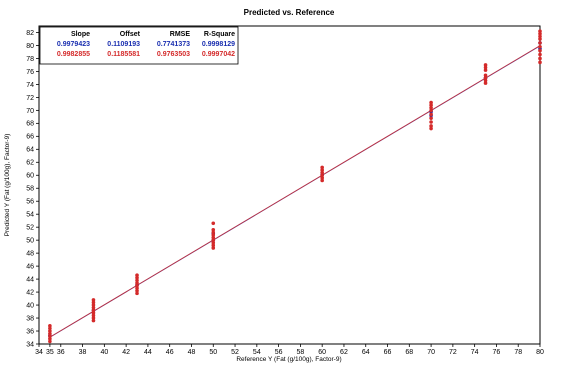 Image resolution: width=561 pixels, height=367 pixels. Describe the element at coordinates (30, 189) in the screenshot. I see `y-tick-label: 58` at that location.